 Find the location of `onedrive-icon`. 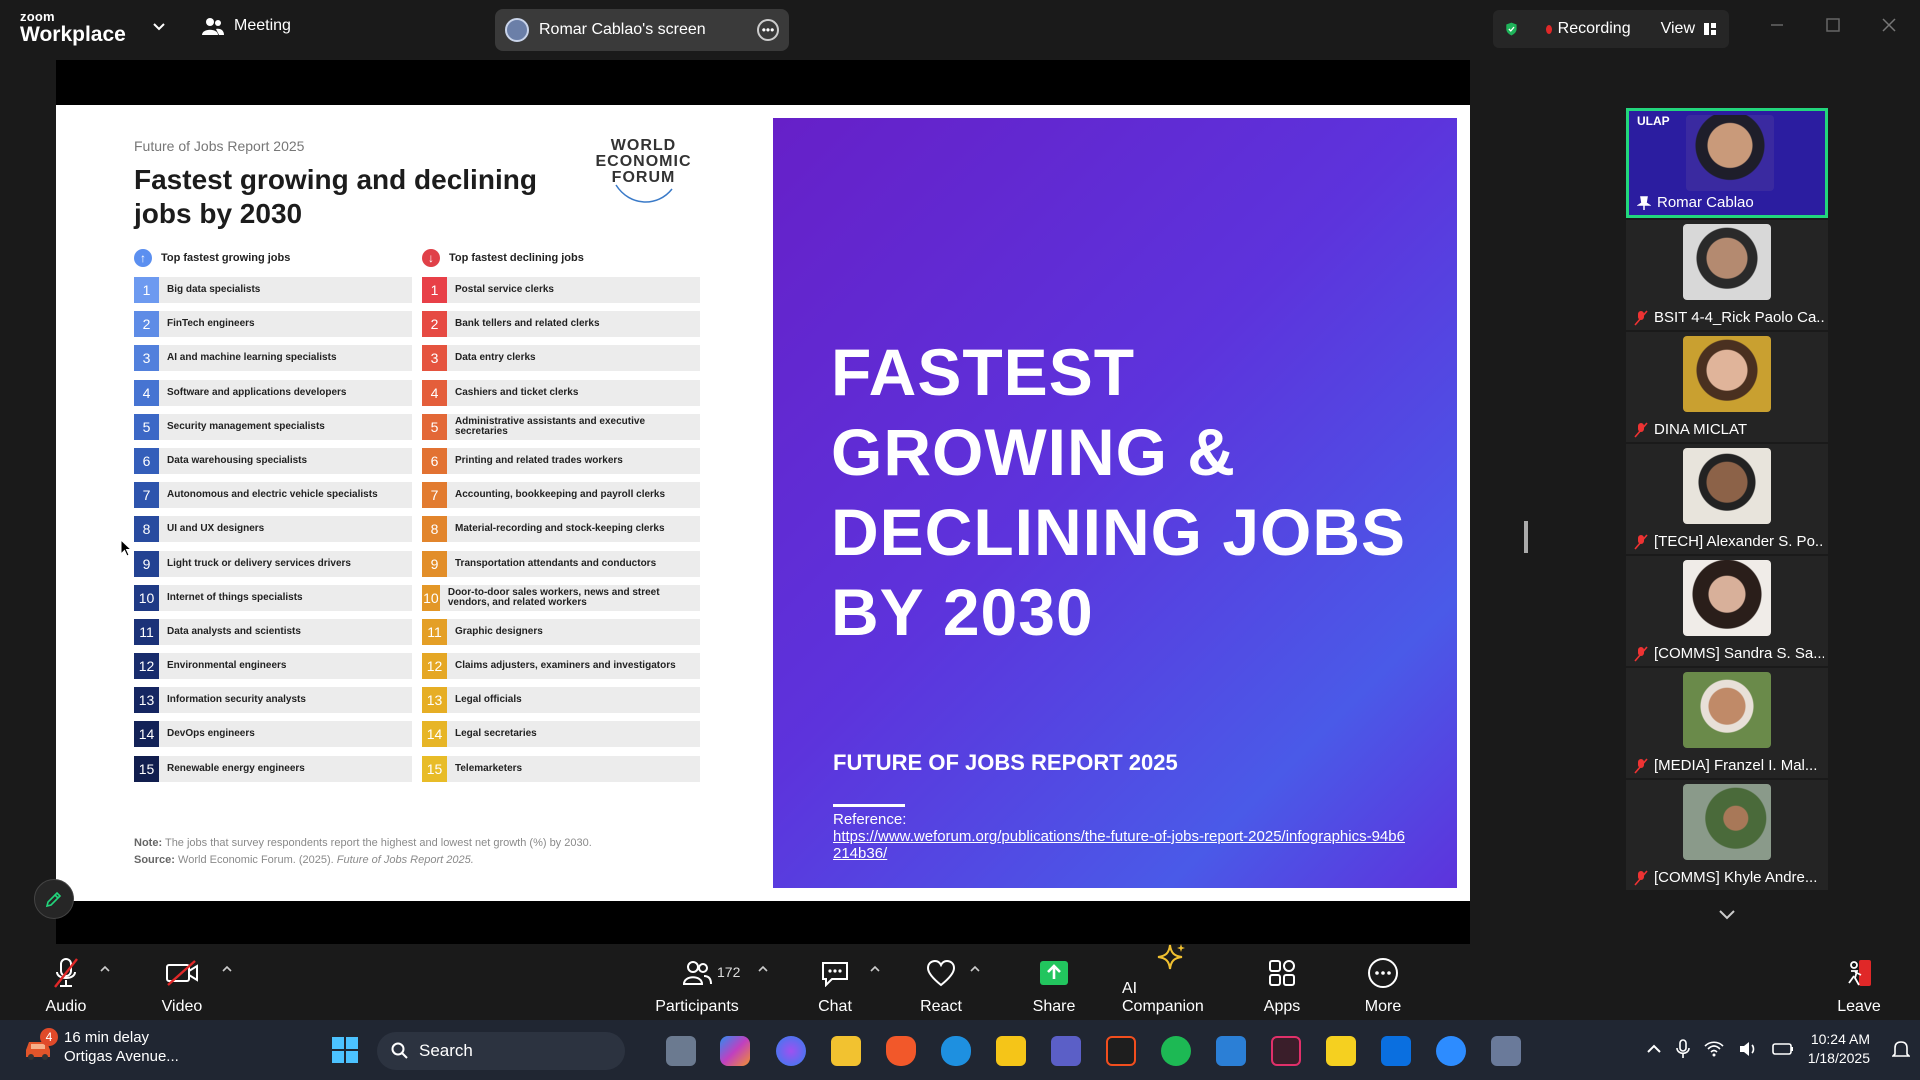

onedrive-icon is located at coordinates (956, 1051).